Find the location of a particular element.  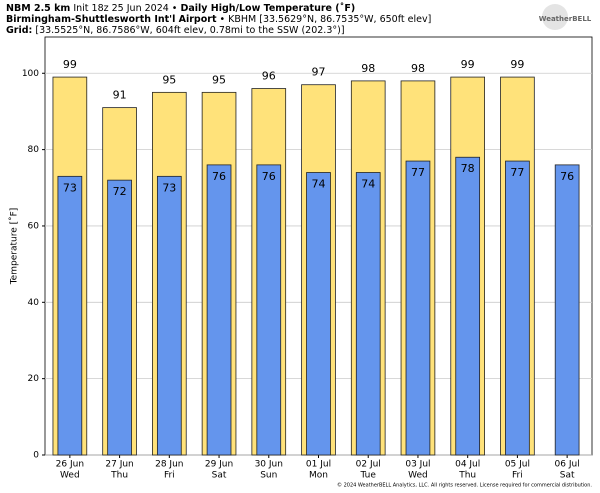

x-tick-label: 06 Jul is located at coordinates (567, 465).